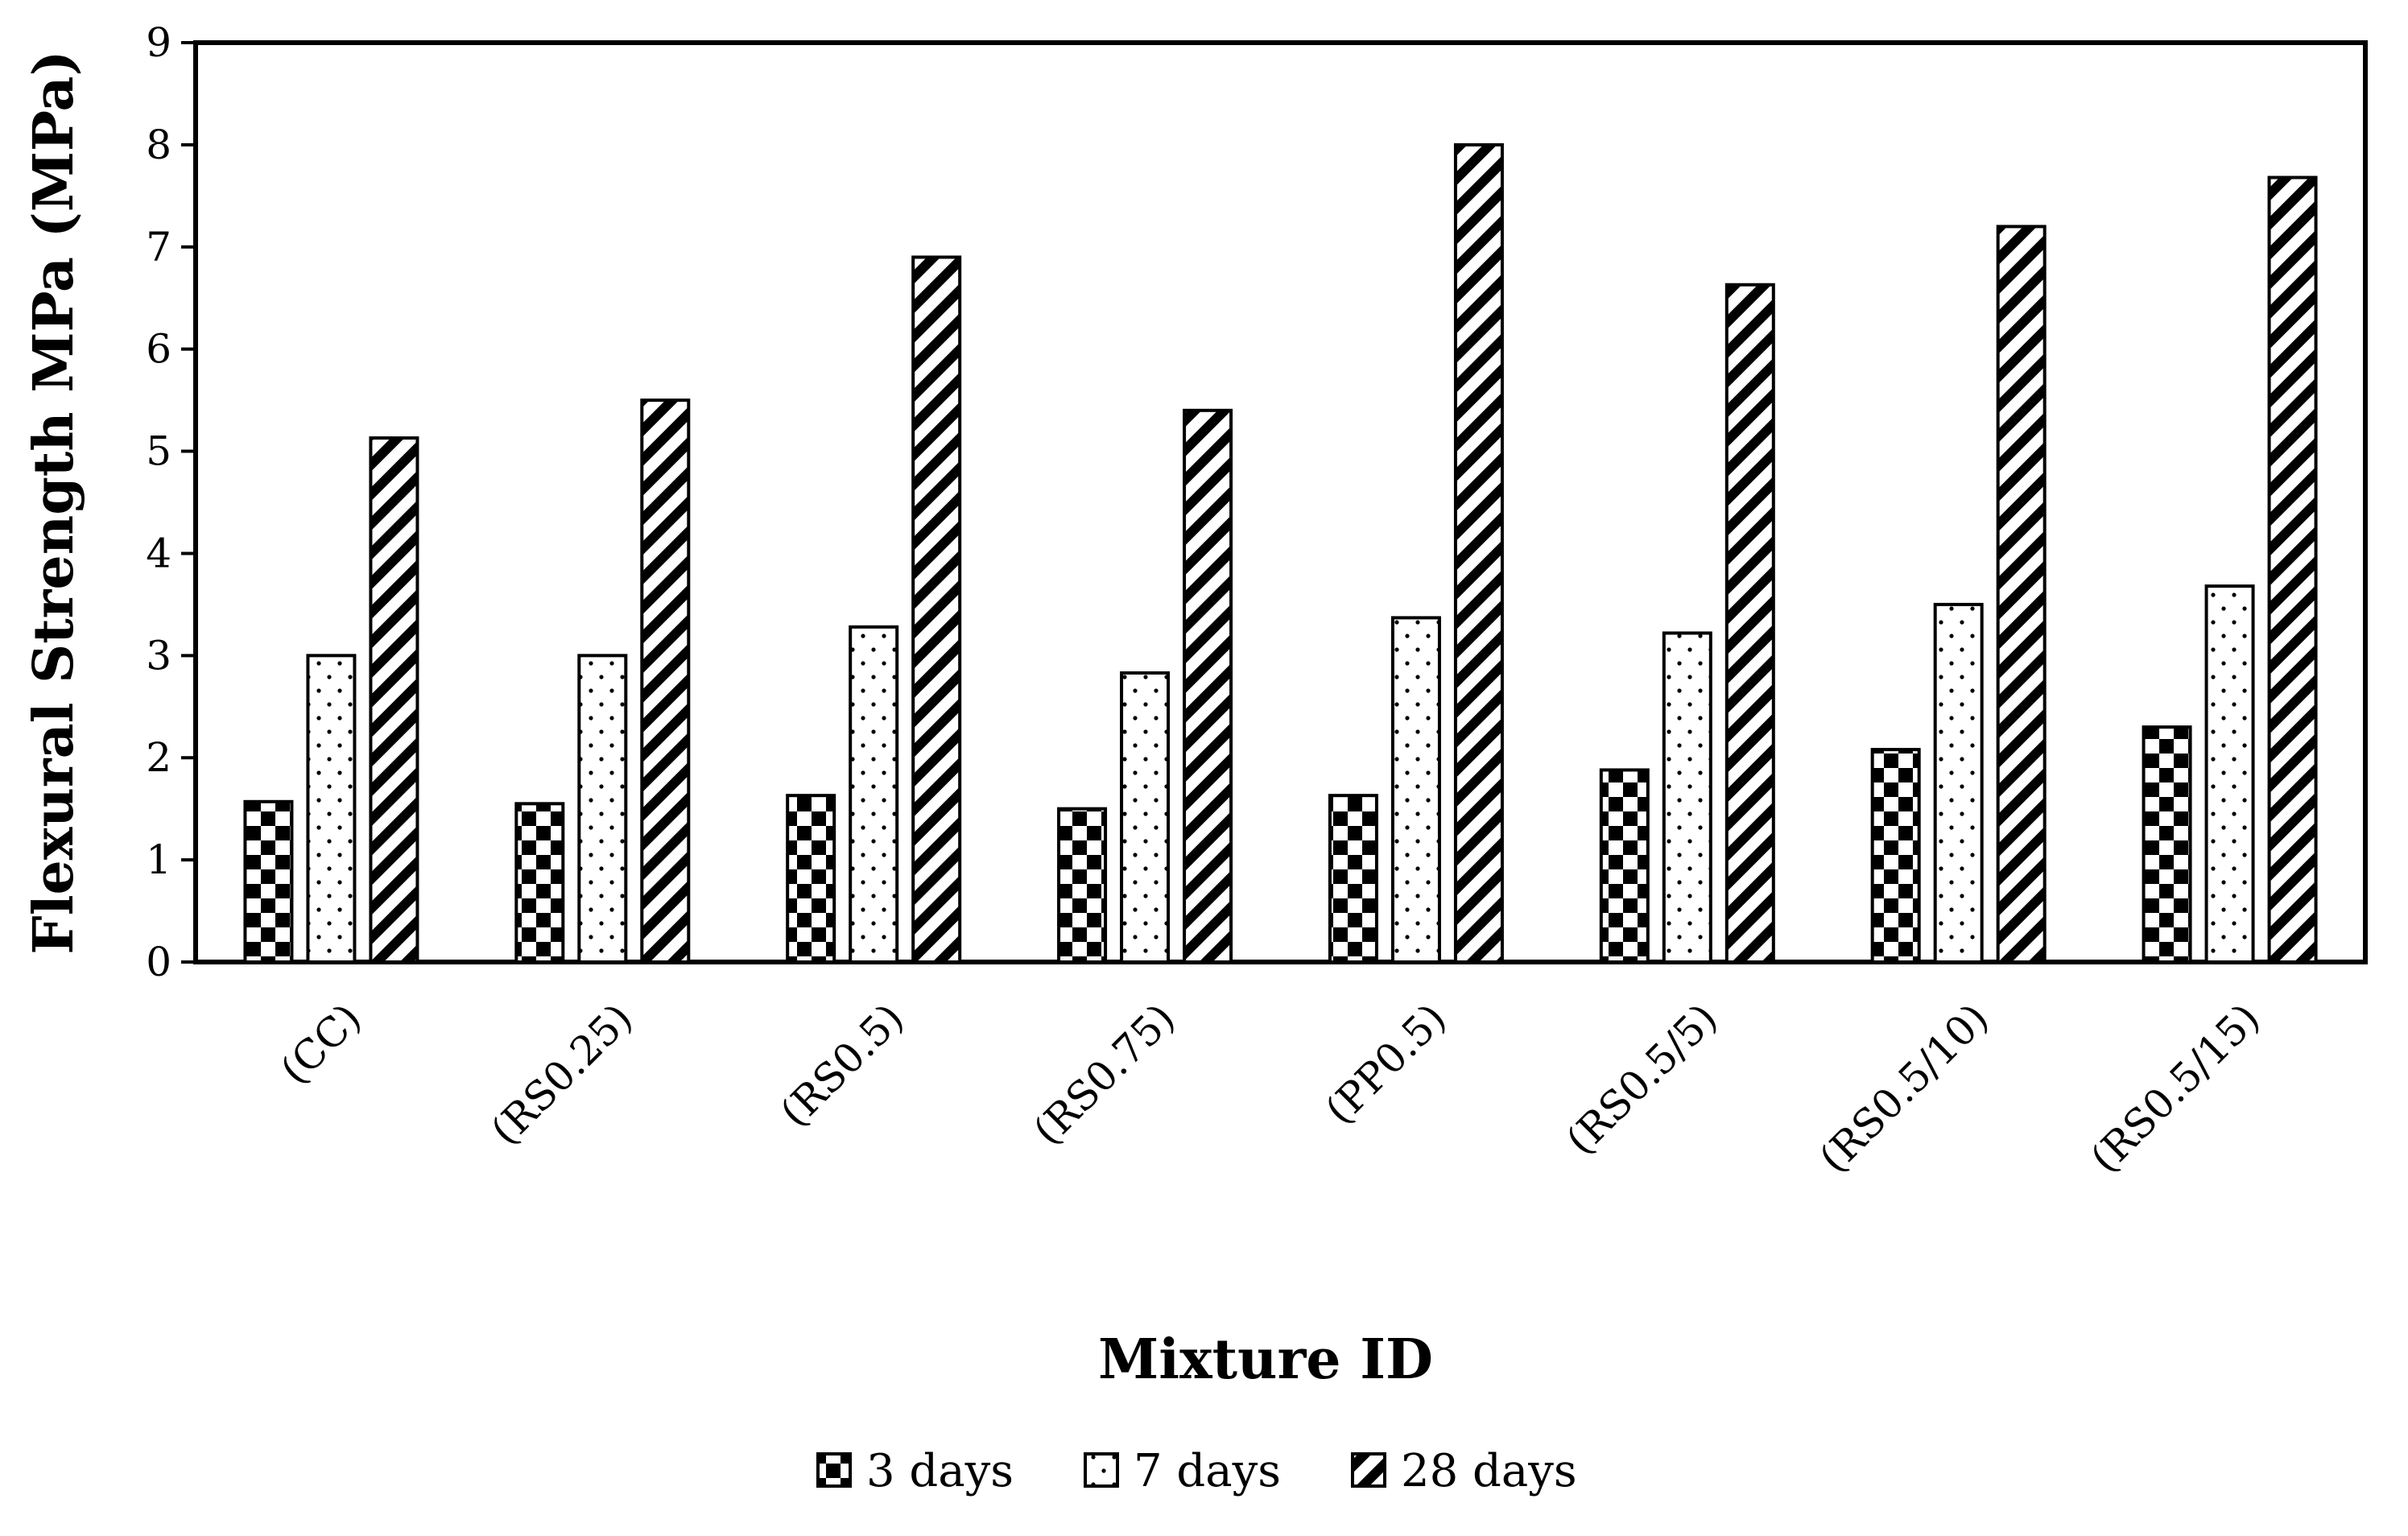  Describe the element at coordinates (158, 451) in the screenshot. I see `y-tick-label: 5` at that location.